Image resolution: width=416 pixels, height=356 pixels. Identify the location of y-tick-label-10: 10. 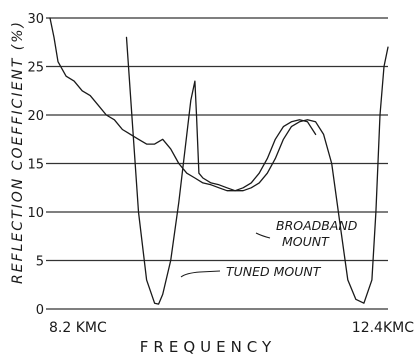
(35, 213).